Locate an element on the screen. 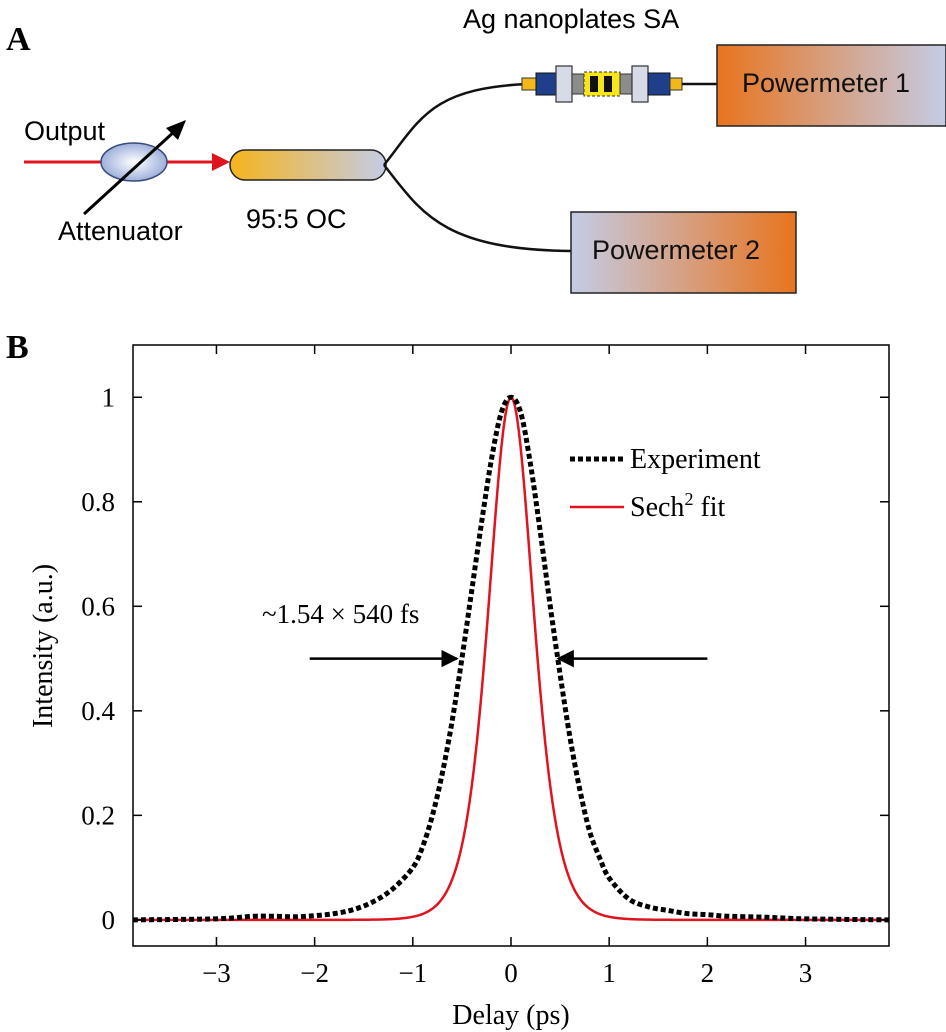  legend-label-fit: Sech2 fit is located at coordinates (678, 506).